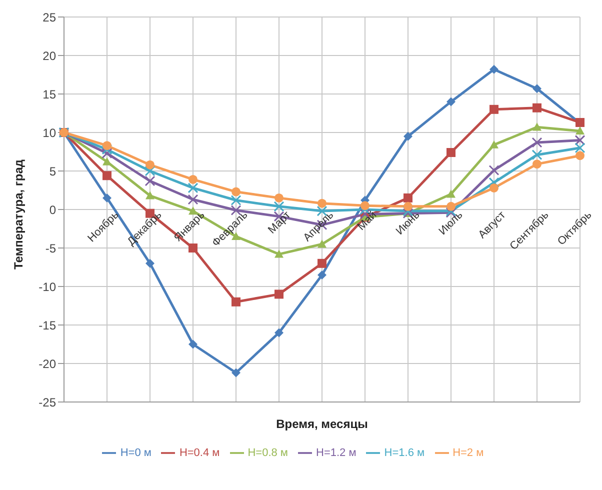  I want to click on y-tick-label: 0, so click(52, 209).